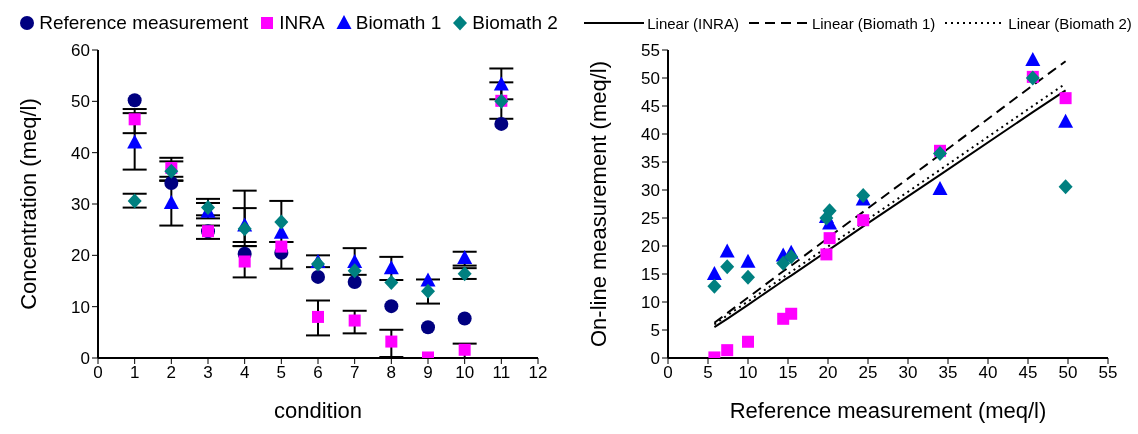 The image size is (1138, 434). Describe the element at coordinates (144, 23) in the screenshot. I see `legend-label: Reference measurement` at that location.